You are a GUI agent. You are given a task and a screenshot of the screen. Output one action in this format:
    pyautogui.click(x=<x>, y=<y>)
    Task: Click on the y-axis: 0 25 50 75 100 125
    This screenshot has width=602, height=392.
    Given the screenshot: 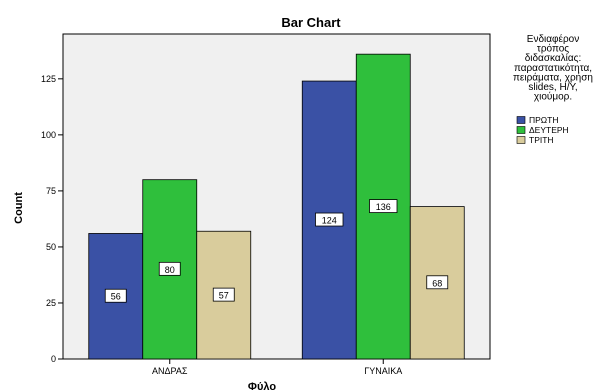 What is the action you would take?
    pyautogui.click(x=52, y=219)
    